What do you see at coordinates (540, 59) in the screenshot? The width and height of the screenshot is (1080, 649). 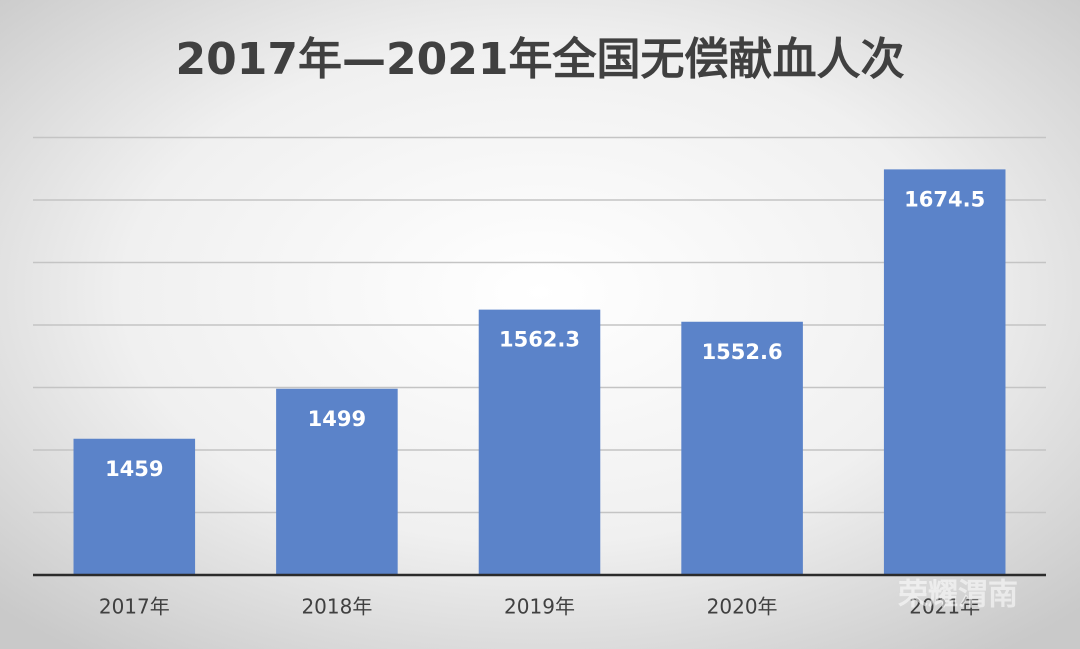 I see `chart-title: 2017年—2021年全国无偿献血人次` at bounding box center [540, 59].